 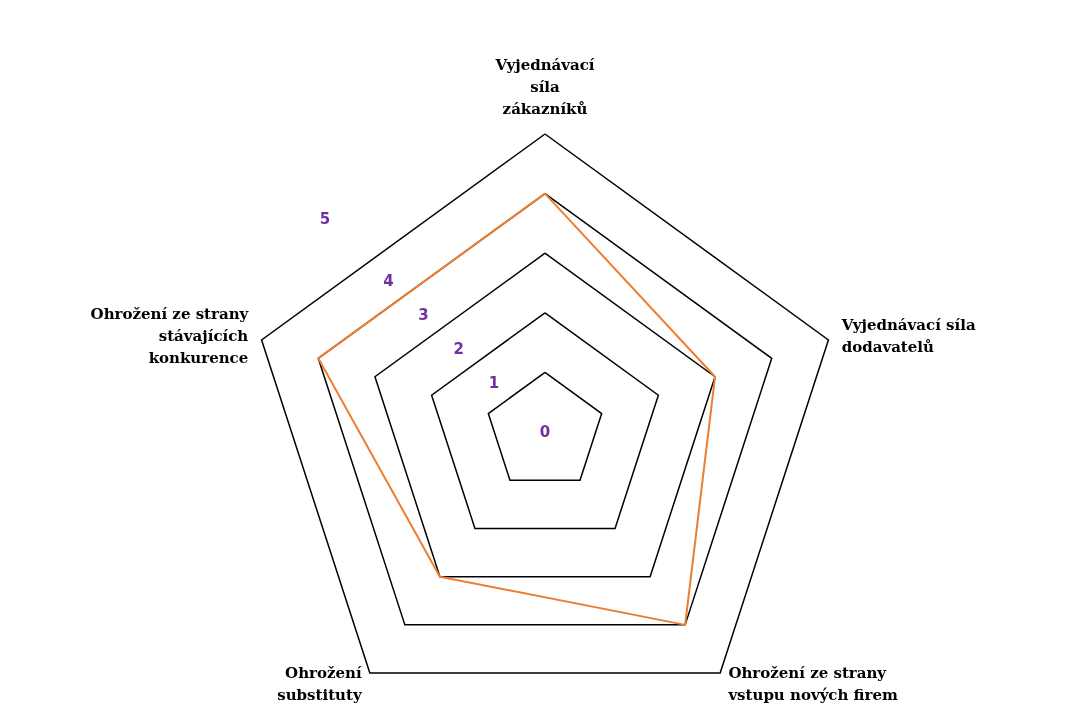 I want to click on y-tick-label: 1, so click(x=494, y=382).